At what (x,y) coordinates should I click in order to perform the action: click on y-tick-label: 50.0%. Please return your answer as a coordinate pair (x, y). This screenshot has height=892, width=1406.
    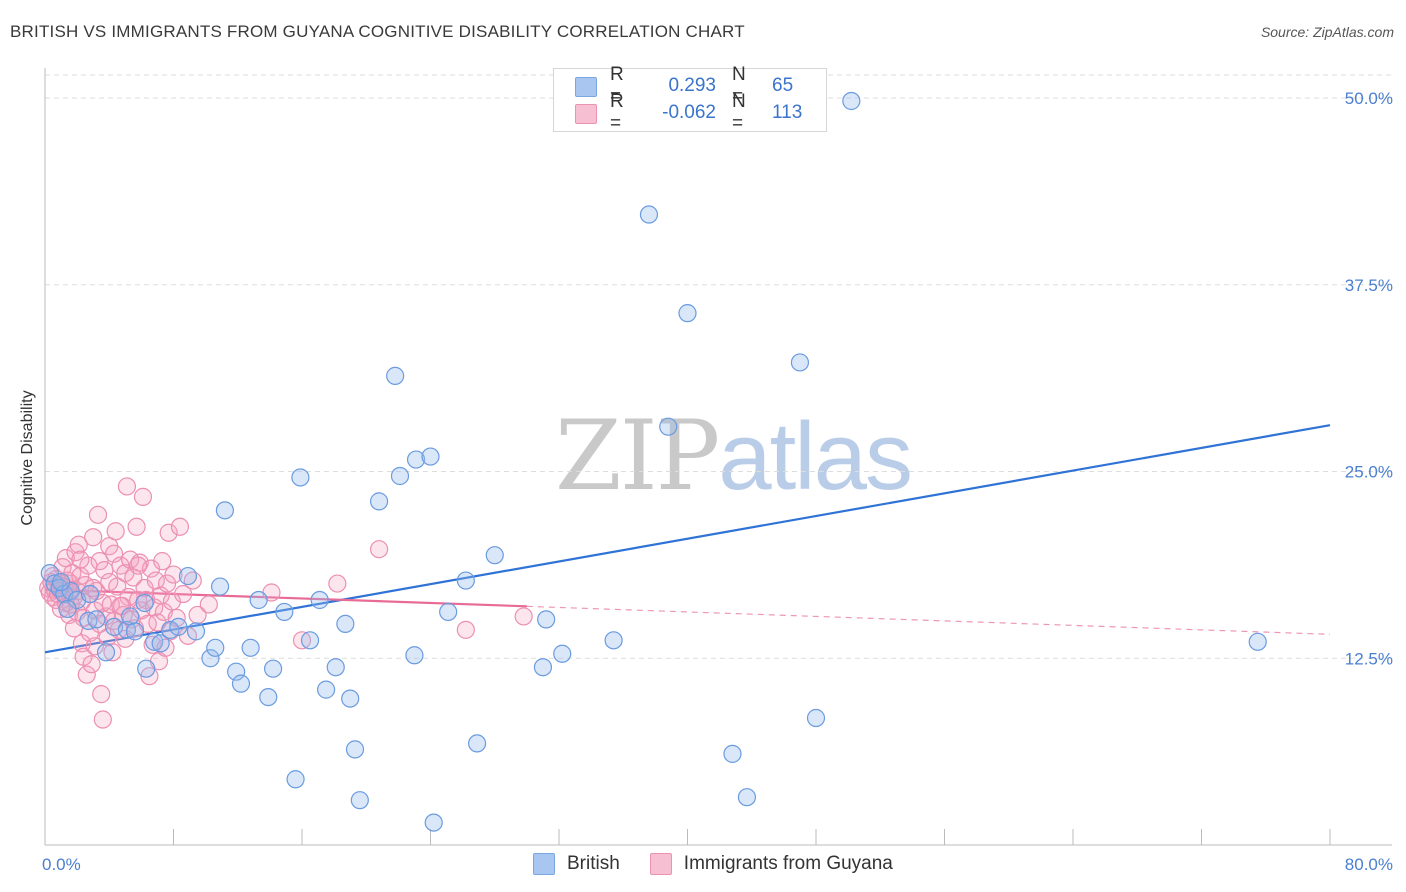
    Looking at the image, I should click on (1369, 98).